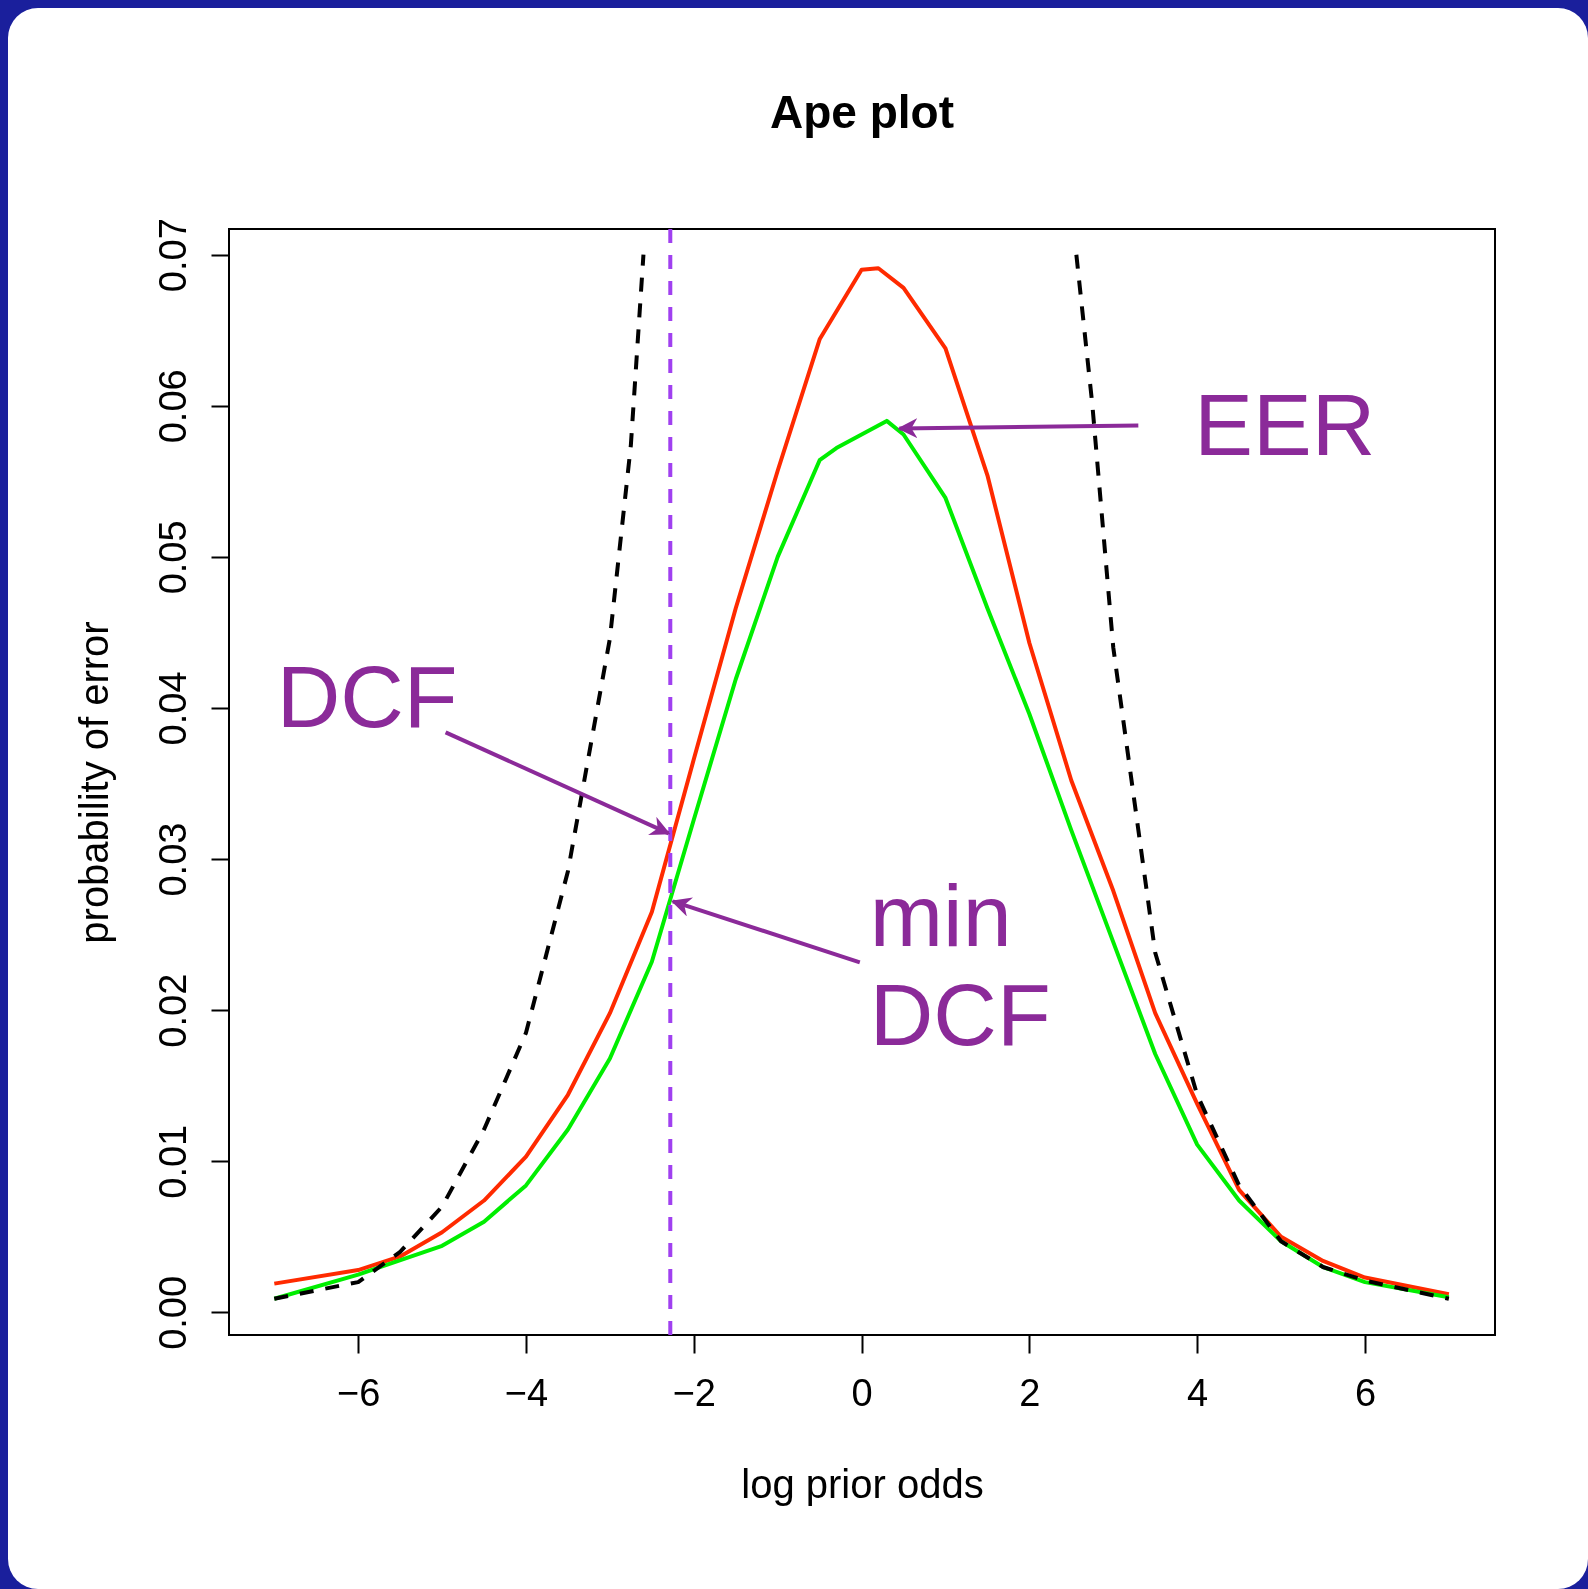 Image resolution: width=1588 pixels, height=1589 pixels. Describe the element at coordinates (172, 1312) in the screenshot. I see `y-tick-label: 0.00` at that location.